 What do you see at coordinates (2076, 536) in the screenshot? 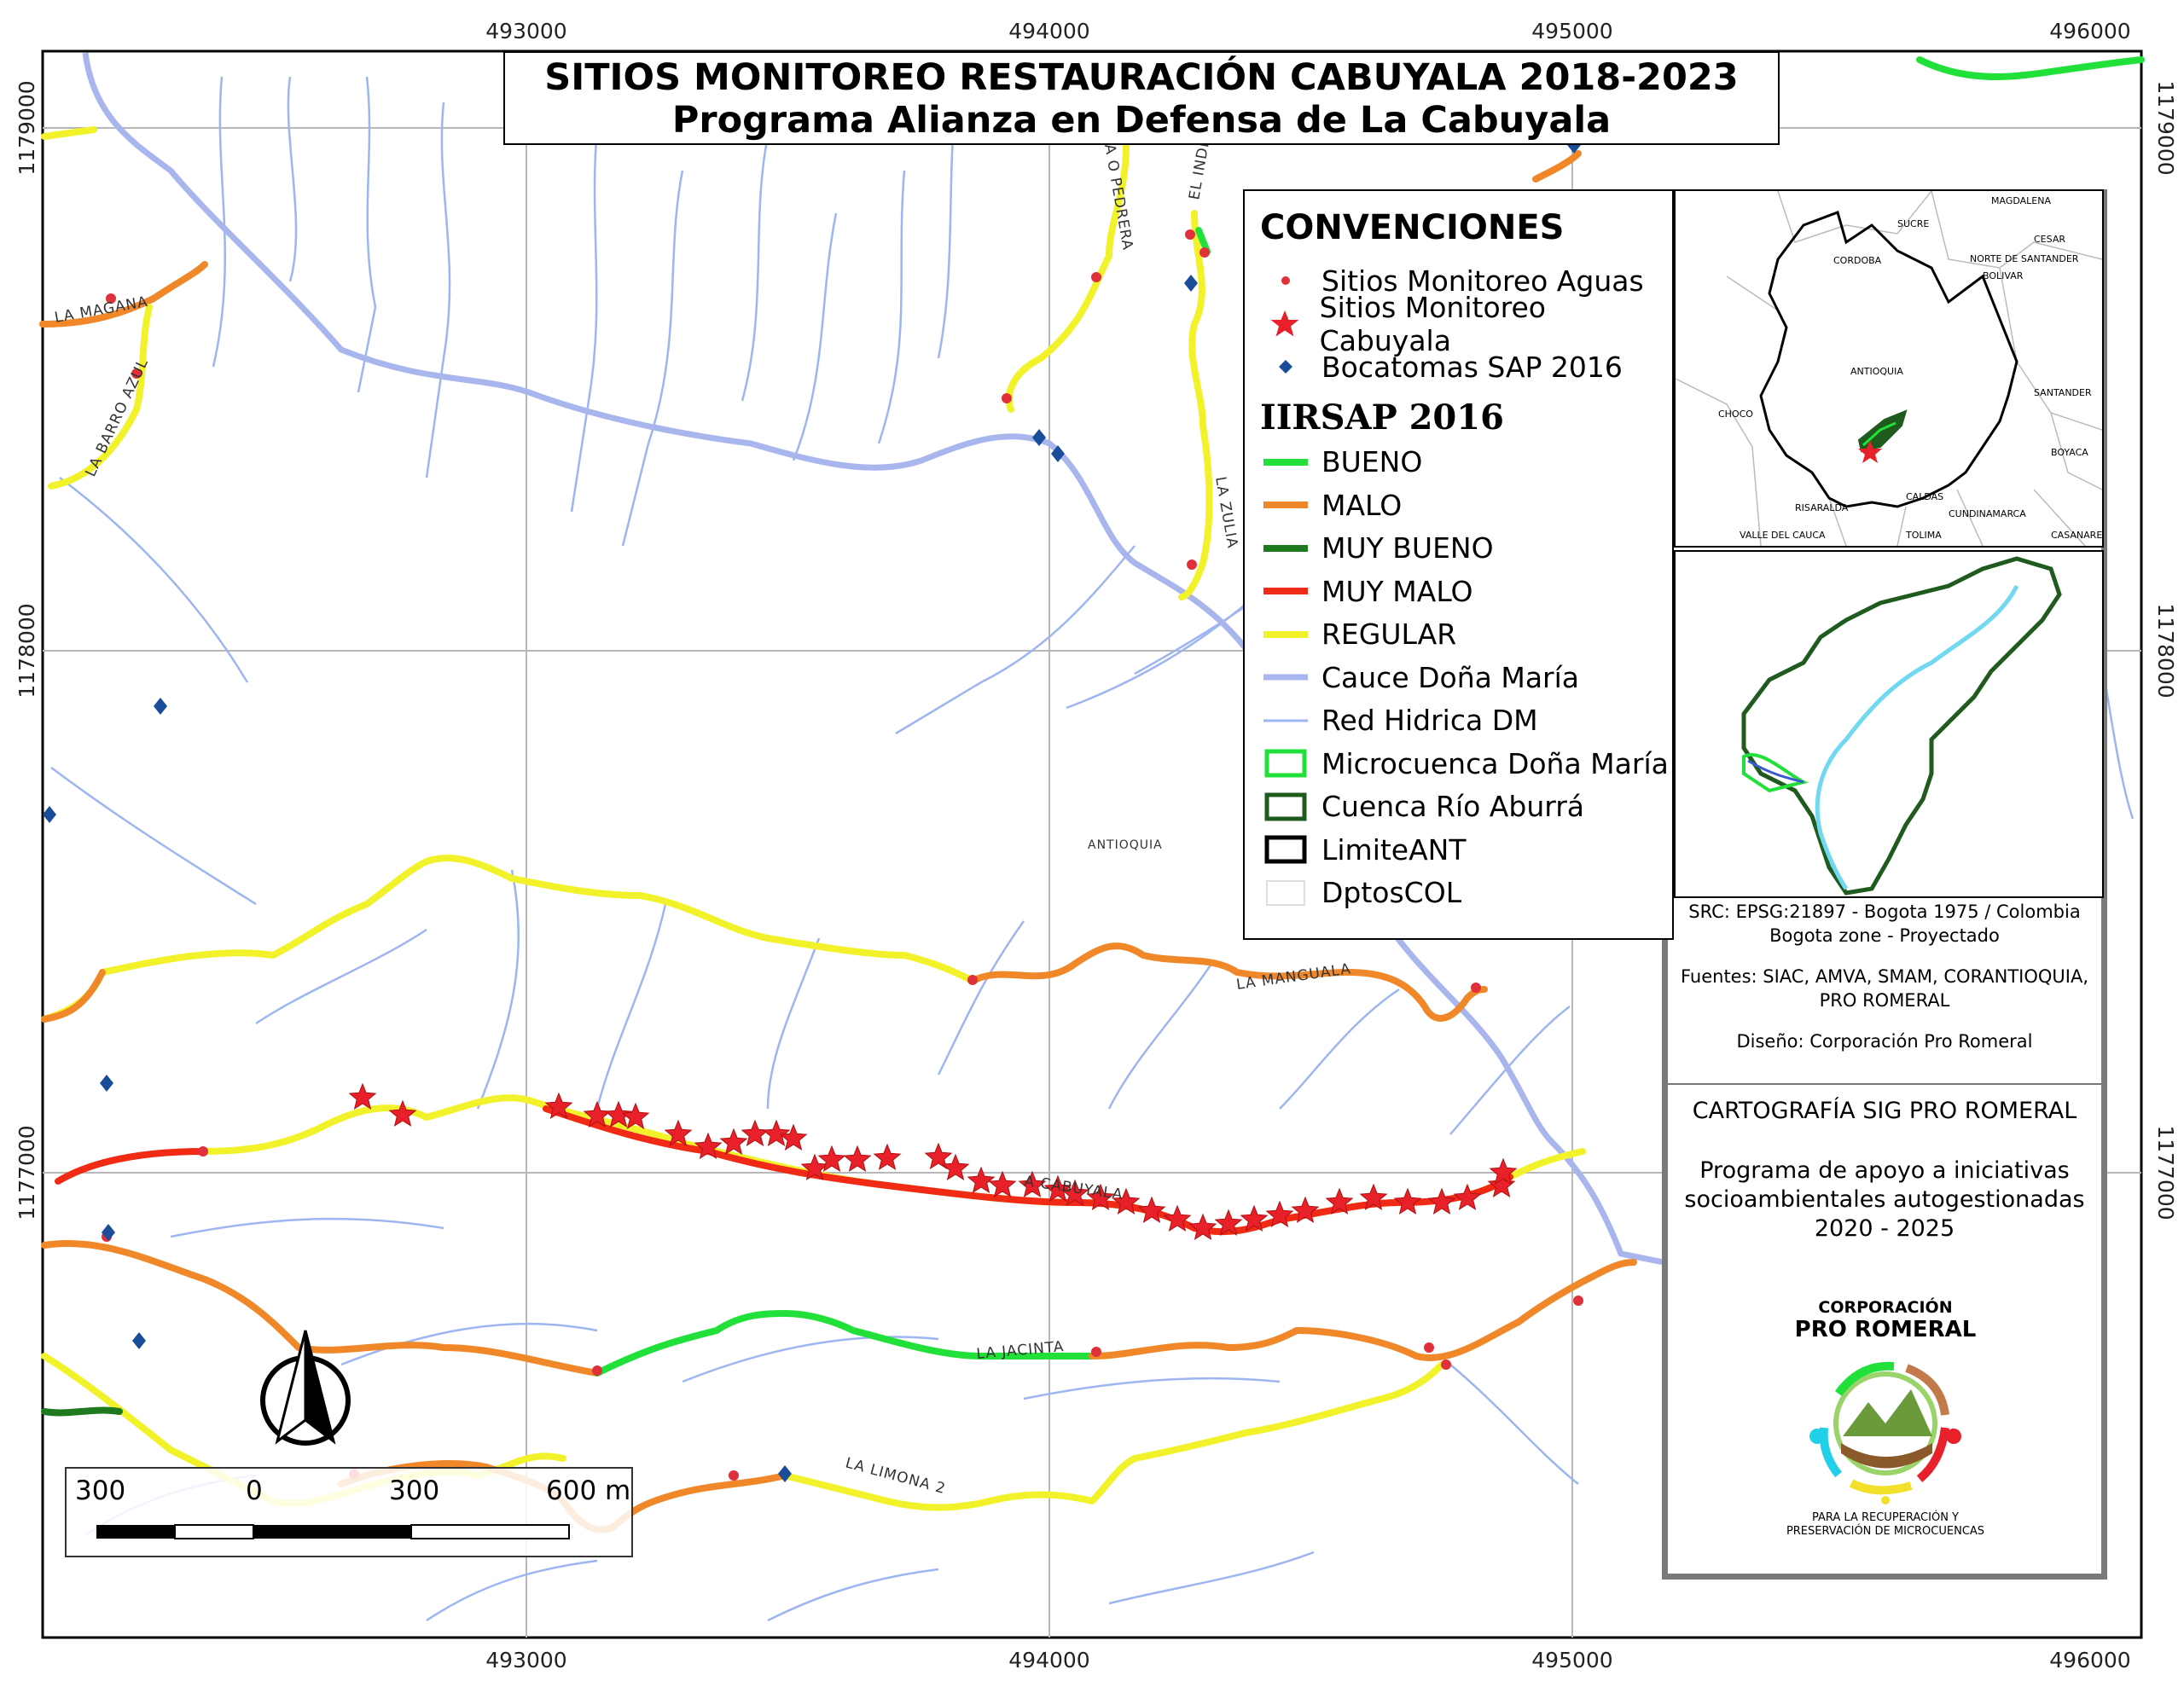
I see `dept-casanare: CASANARE` at bounding box center [2076, 536].